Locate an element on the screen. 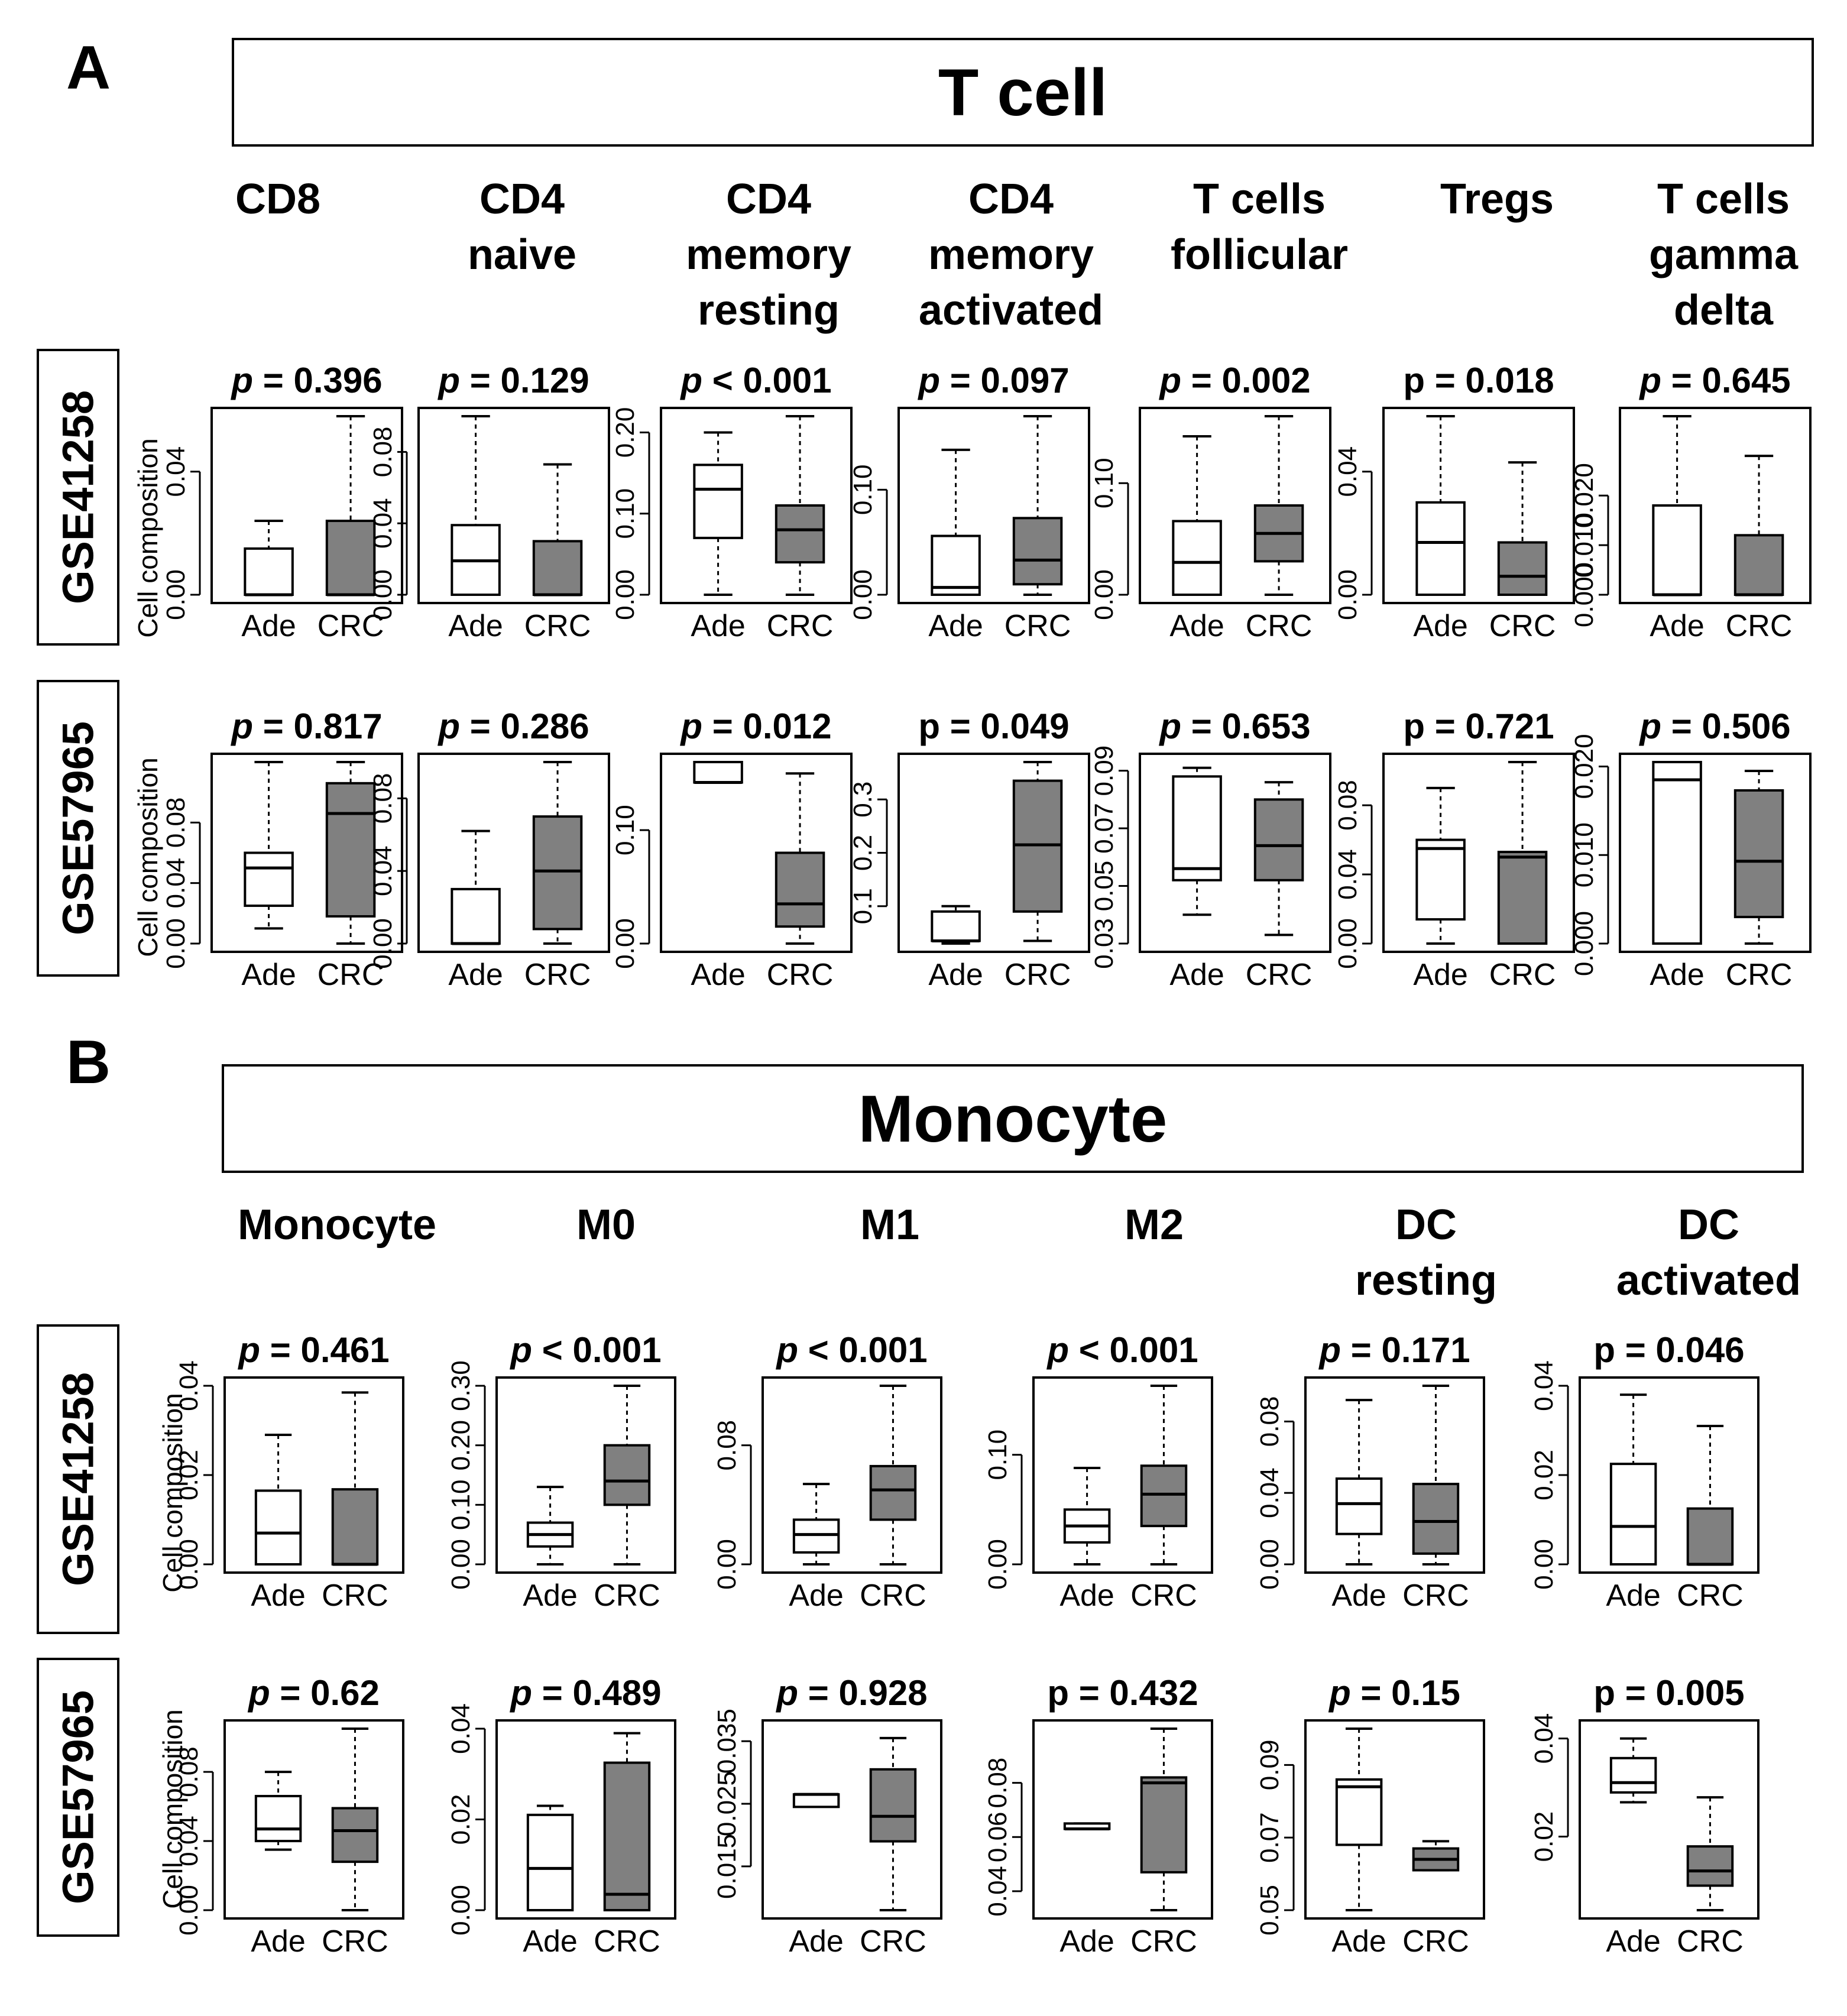  y-tick-label: 0.020 is located at coordinates (1584, 766).